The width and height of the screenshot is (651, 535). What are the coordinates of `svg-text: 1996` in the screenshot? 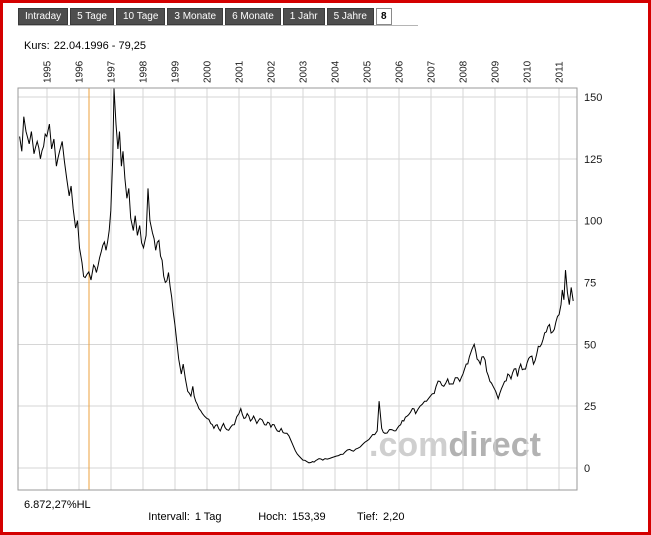 It's located at (79, 71).